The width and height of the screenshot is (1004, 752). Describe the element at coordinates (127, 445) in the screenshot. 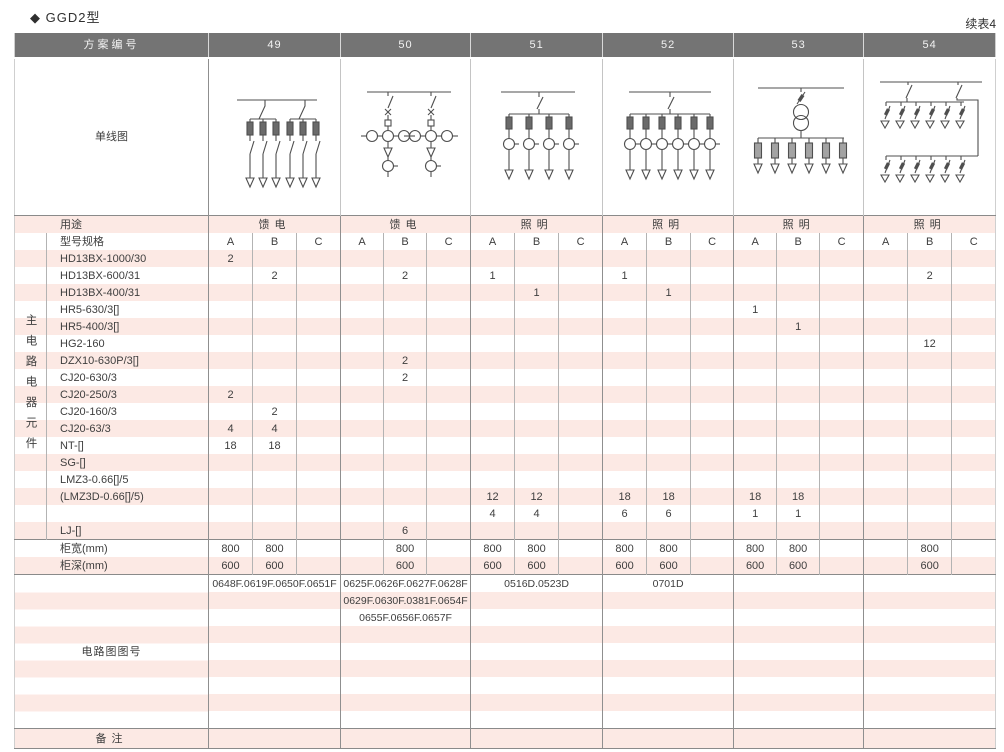

I see `row-label: NT-[]` at that location.